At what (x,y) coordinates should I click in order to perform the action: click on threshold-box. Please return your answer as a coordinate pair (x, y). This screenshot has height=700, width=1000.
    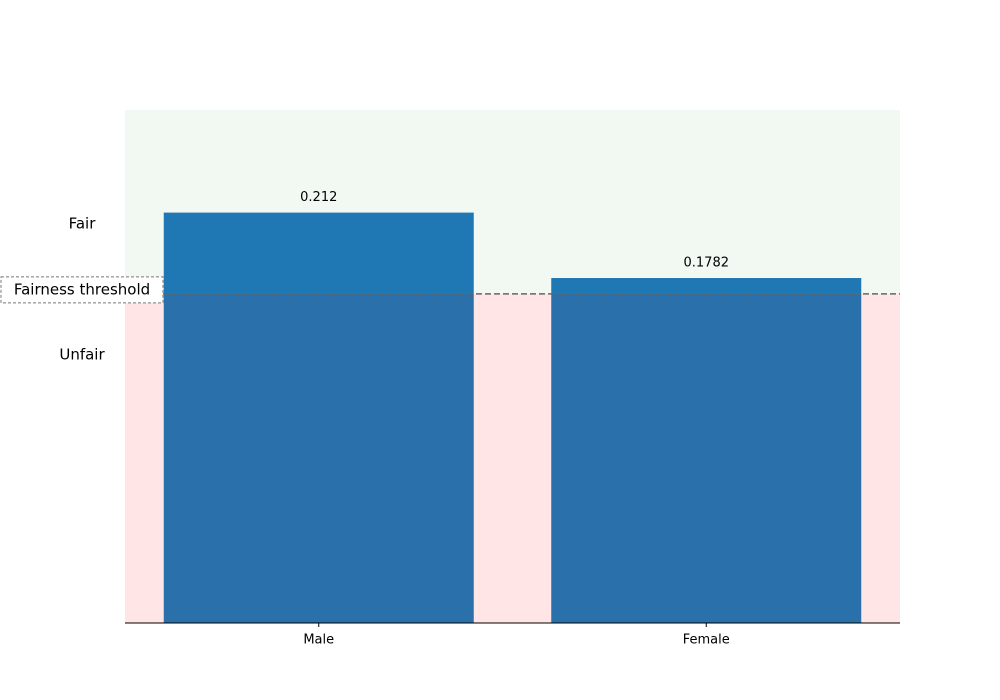
    Looking at the image, I should click on (82, 290).